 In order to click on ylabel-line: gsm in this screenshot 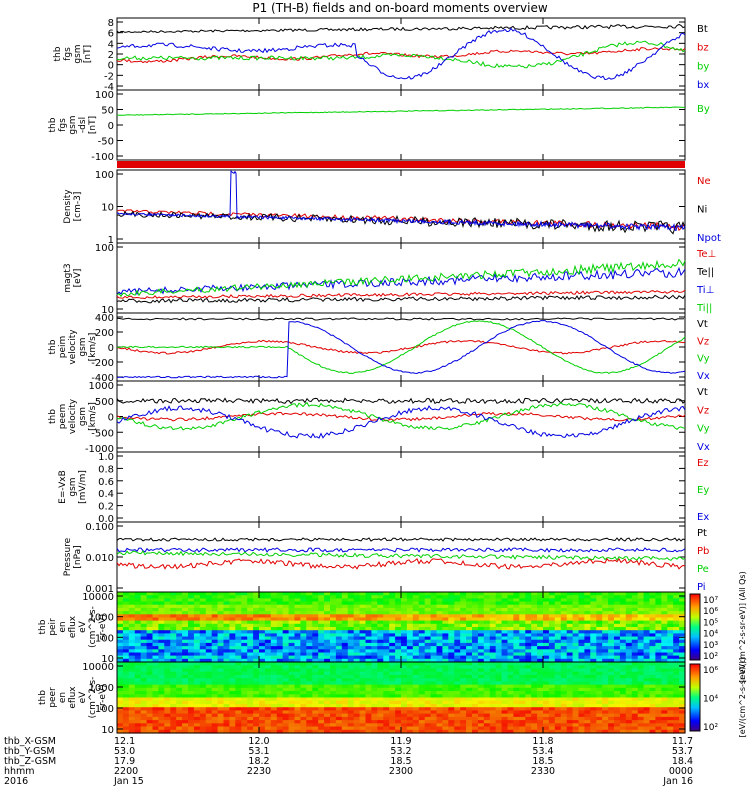, I will do `click(78, 53)`.